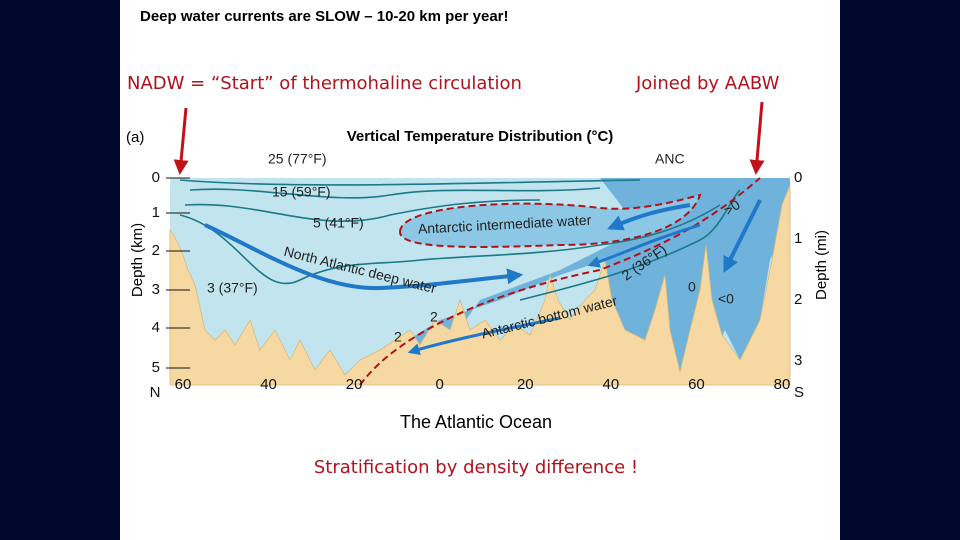  I want to click on left-tick-label: 1, so click(156, 212).